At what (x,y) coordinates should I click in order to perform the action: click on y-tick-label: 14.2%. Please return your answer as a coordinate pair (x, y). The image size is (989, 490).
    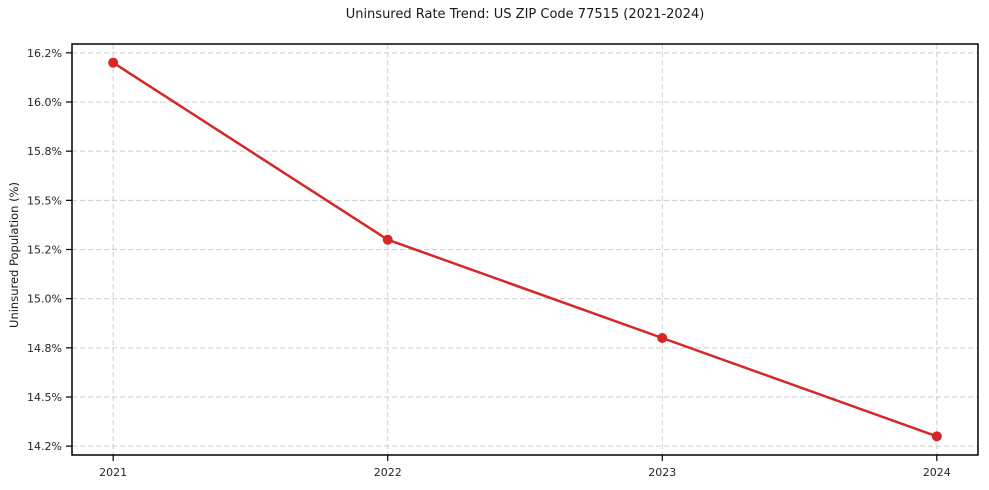
    Looking at the image, I should click on (44, 446).